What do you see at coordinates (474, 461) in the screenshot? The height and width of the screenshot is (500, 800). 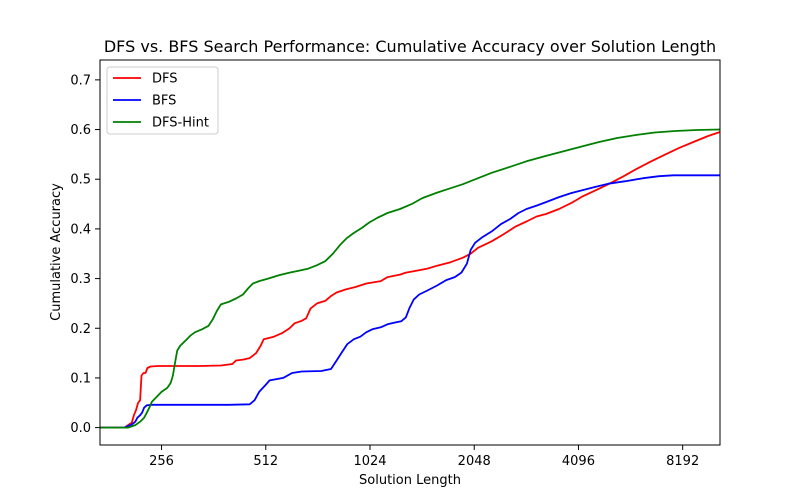 I see `x-tick-label: 2048` at bounding box center [474, 461].